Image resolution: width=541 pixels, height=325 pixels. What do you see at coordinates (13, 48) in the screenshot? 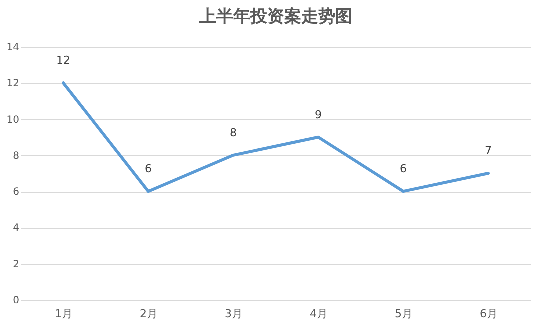
I see `y-tick-label: 14` at bounding box center [13, 48].